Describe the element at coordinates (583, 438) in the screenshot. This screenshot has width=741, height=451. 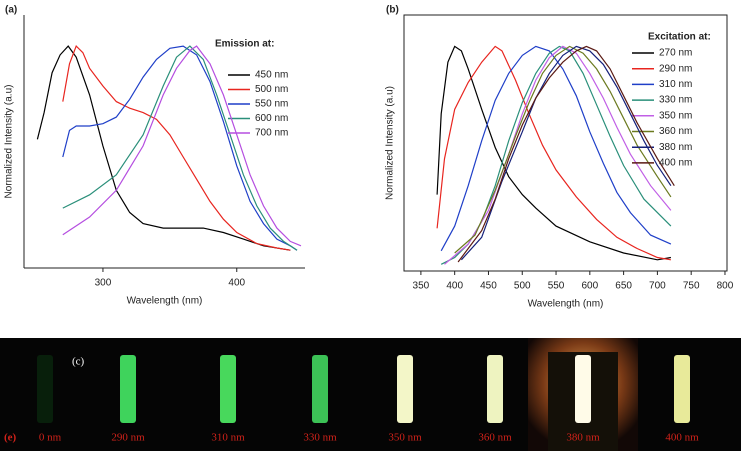
I see `photo-label: 380 nm` at that location.